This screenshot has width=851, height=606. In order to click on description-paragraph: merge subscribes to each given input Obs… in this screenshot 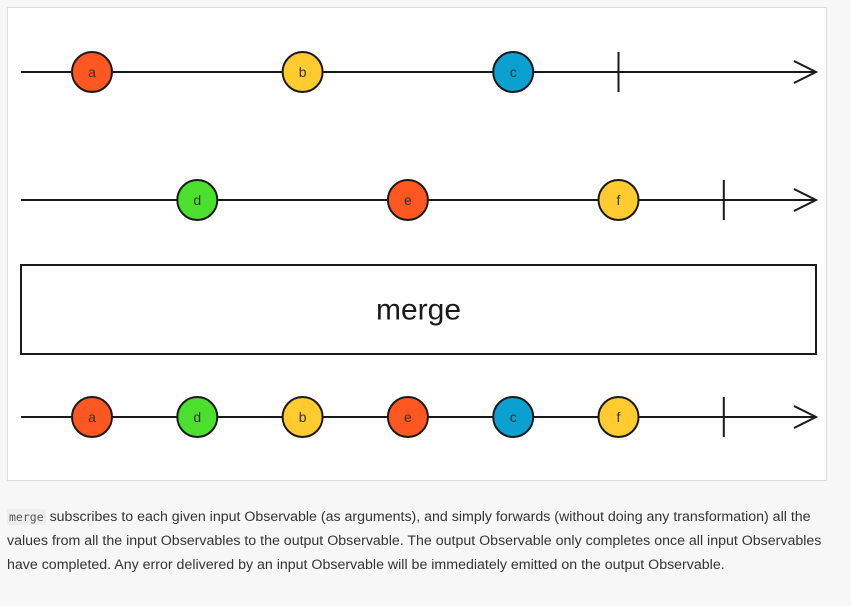, I will do `click(422, 541)`.